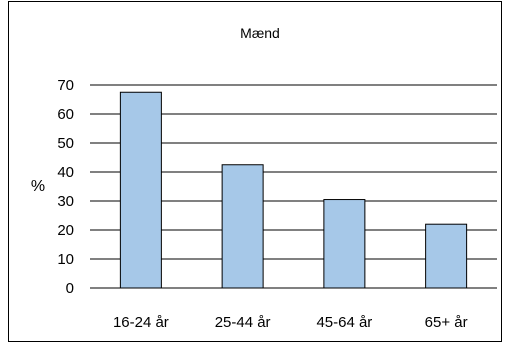  Describe the element at coordinates (65, 201) in the screenshot. I see `y-tick-label: 30` at that location.